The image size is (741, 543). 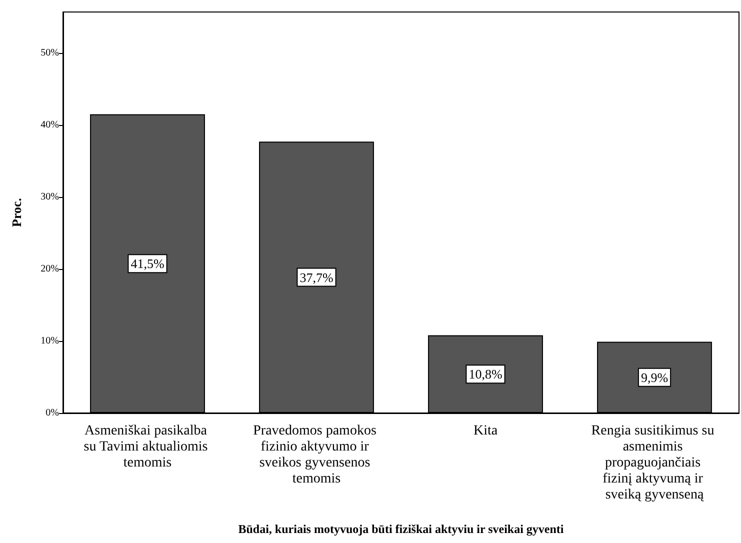 What do you see at coordinates (654, 377) in the screenshot?
I see `data-label: 9,9%` at bounding box center [654, 377].